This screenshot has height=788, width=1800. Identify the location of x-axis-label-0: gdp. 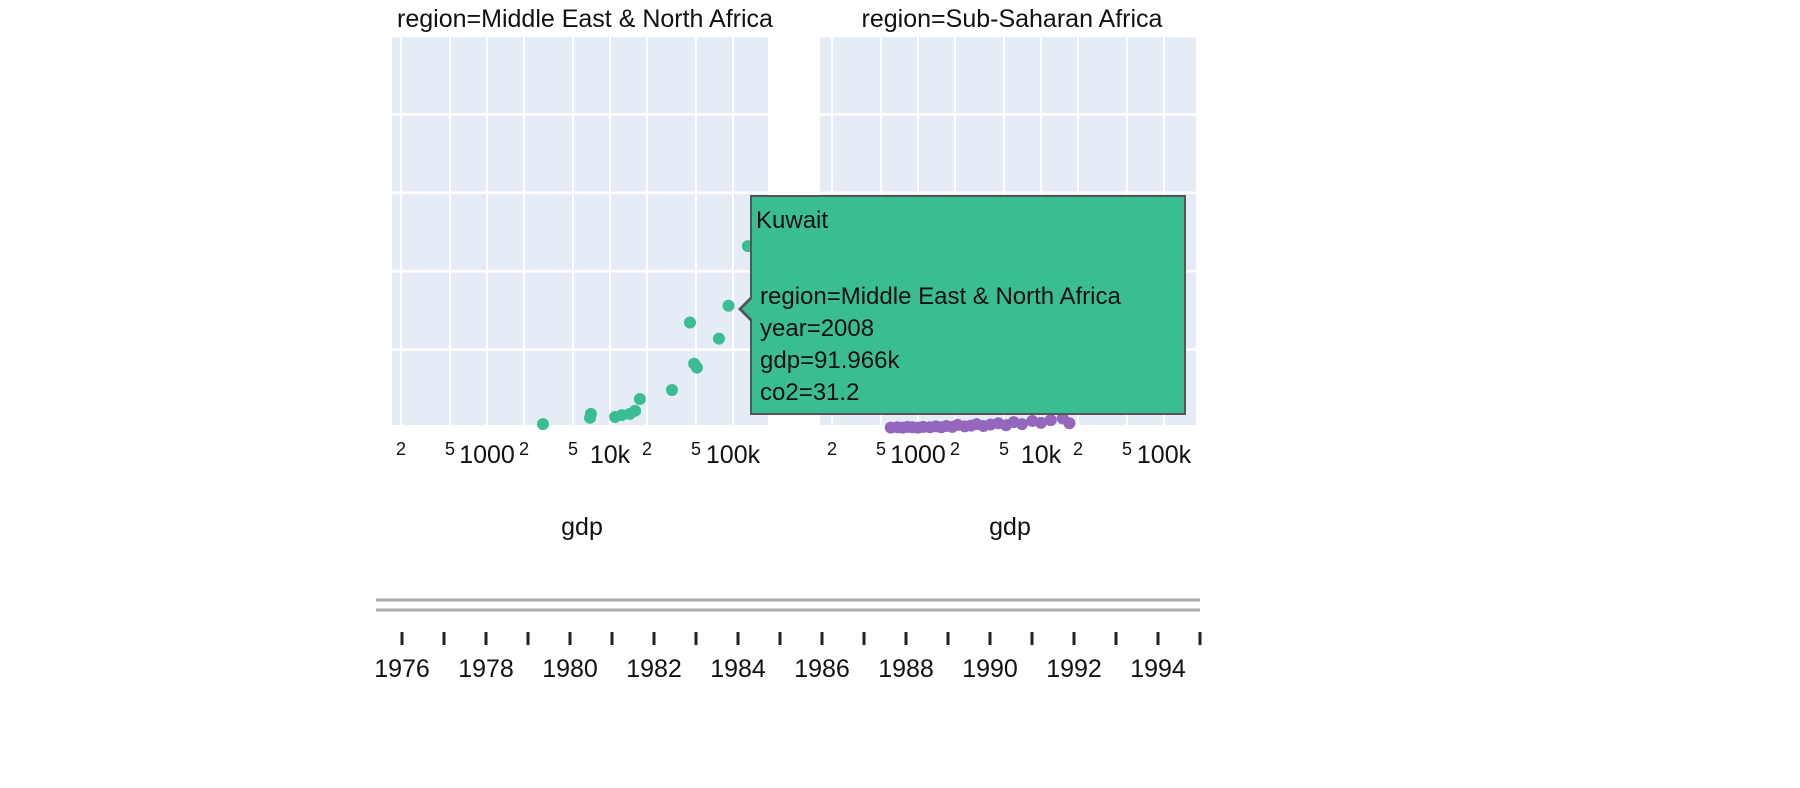
(582, 527).